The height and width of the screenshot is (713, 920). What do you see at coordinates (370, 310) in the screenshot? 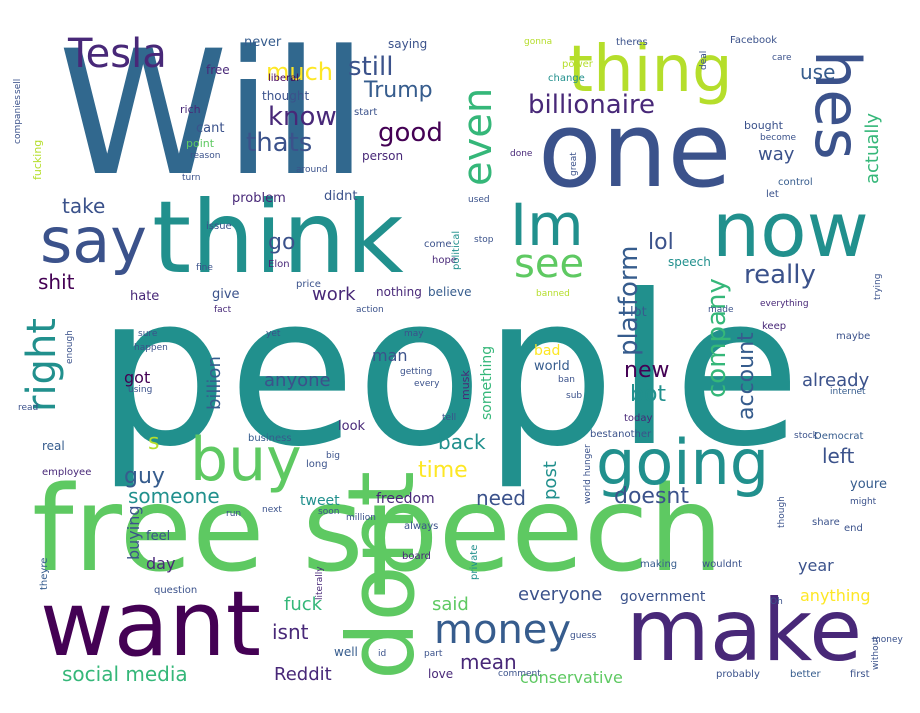
I see `word-action: action` at bounding box center [370, 310].